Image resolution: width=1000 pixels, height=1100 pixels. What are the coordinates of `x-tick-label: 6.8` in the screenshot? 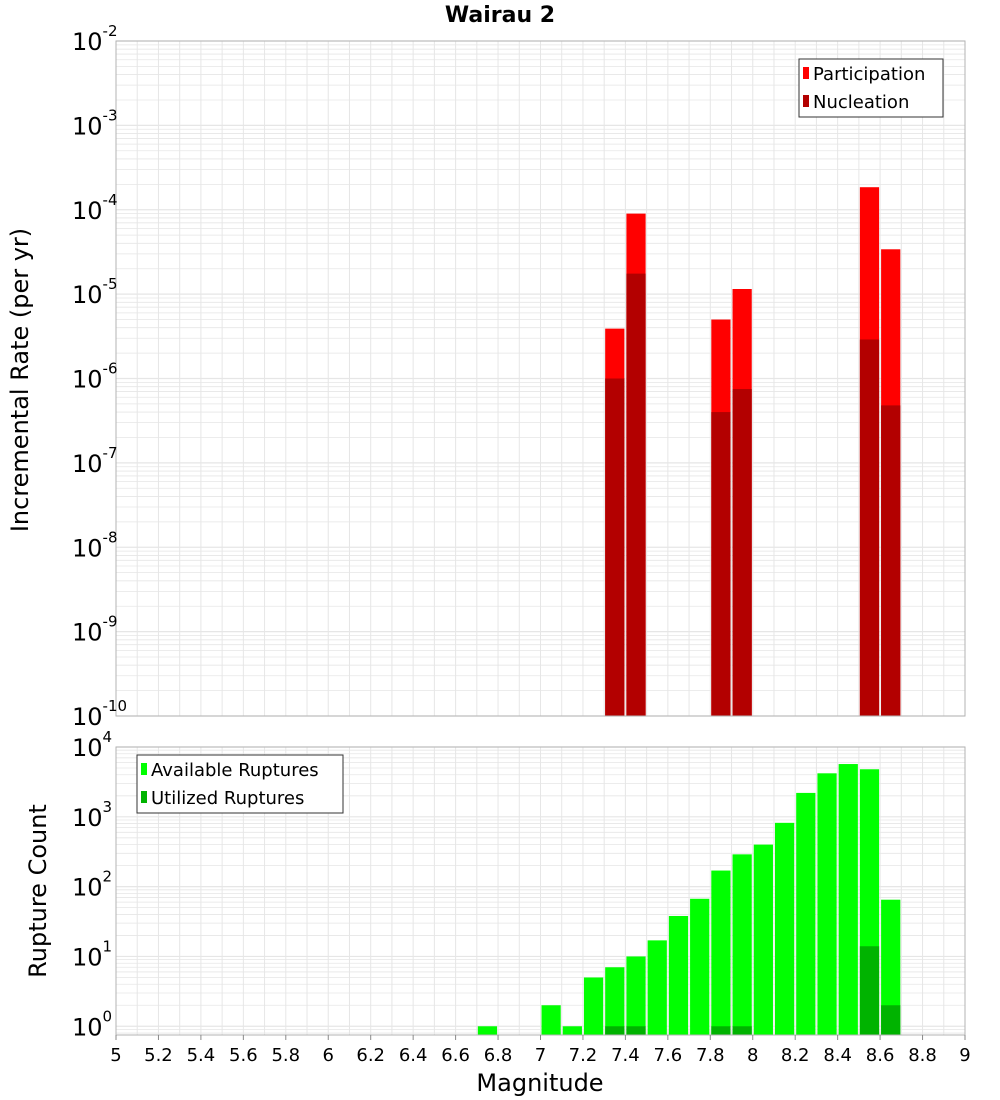 It's located at (498, 1055).